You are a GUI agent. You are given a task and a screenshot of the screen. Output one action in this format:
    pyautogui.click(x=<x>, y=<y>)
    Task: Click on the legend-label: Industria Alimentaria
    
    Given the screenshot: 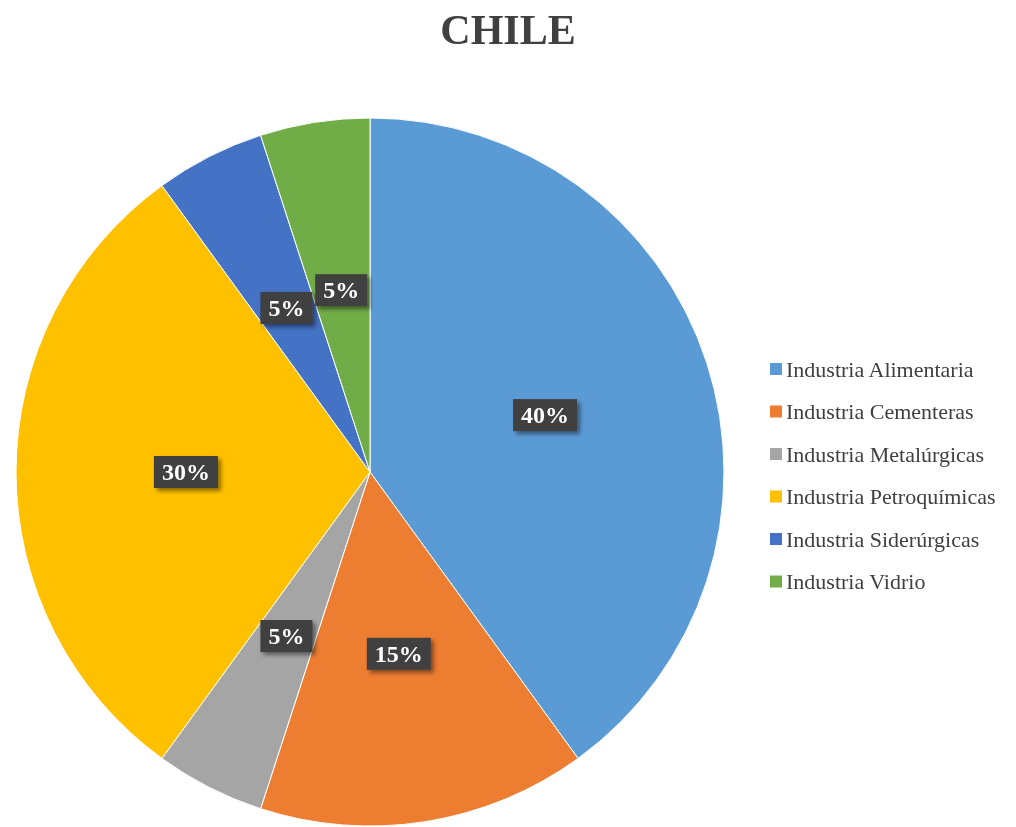 What is the action you would take?
    pyautogui.click(x=880, y=369)
    